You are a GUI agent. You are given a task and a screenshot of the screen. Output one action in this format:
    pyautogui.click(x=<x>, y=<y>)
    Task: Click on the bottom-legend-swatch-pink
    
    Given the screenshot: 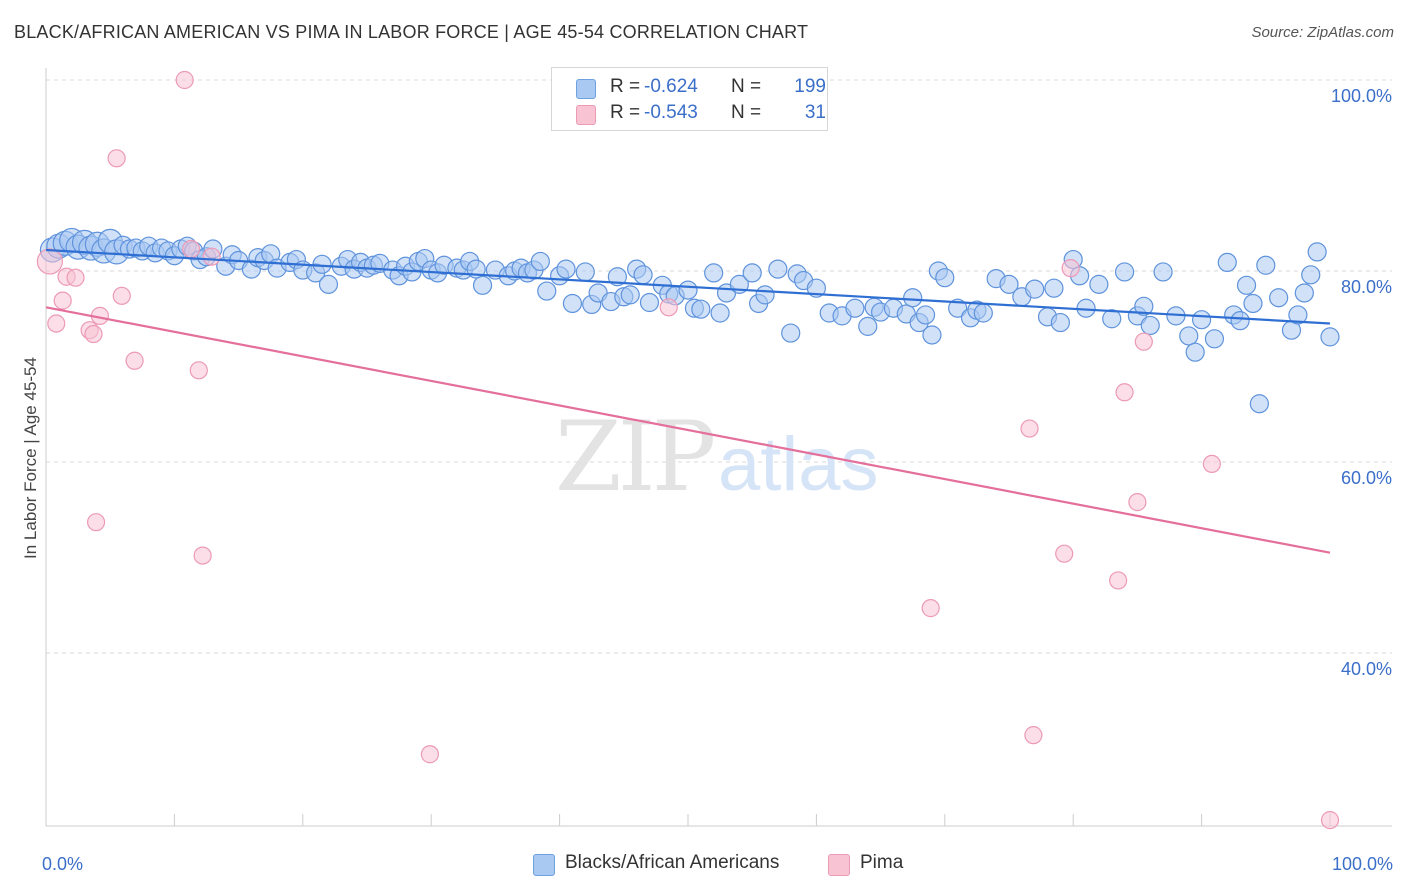 What is the action you would take?
    pyautogui.click(x=839, y=865)
    